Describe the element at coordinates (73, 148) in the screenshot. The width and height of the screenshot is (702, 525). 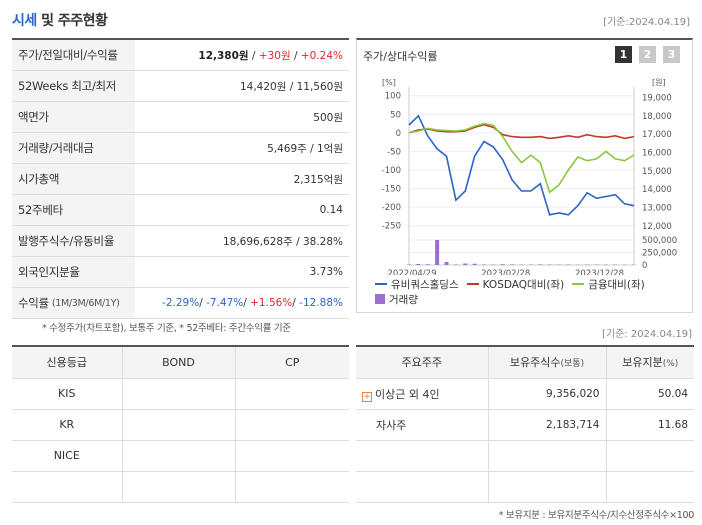
I see `row-label: 거래량/거래대금` at that location.